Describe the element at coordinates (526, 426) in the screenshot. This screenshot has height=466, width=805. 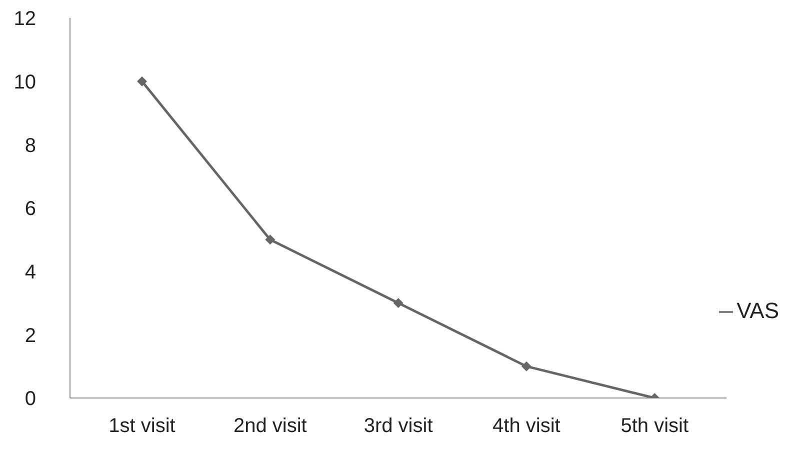
I see `x-tick-label: 4th visit` at that location.